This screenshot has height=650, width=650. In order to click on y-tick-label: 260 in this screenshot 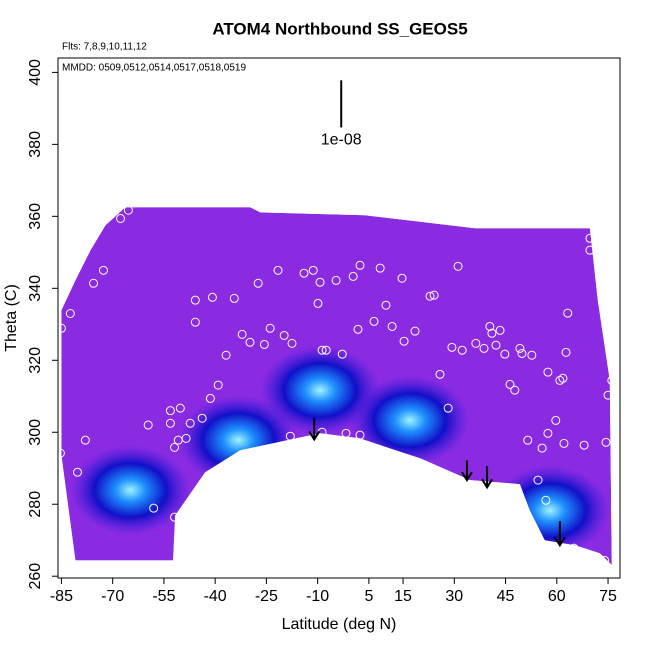, I will do `click(35, 576)`.